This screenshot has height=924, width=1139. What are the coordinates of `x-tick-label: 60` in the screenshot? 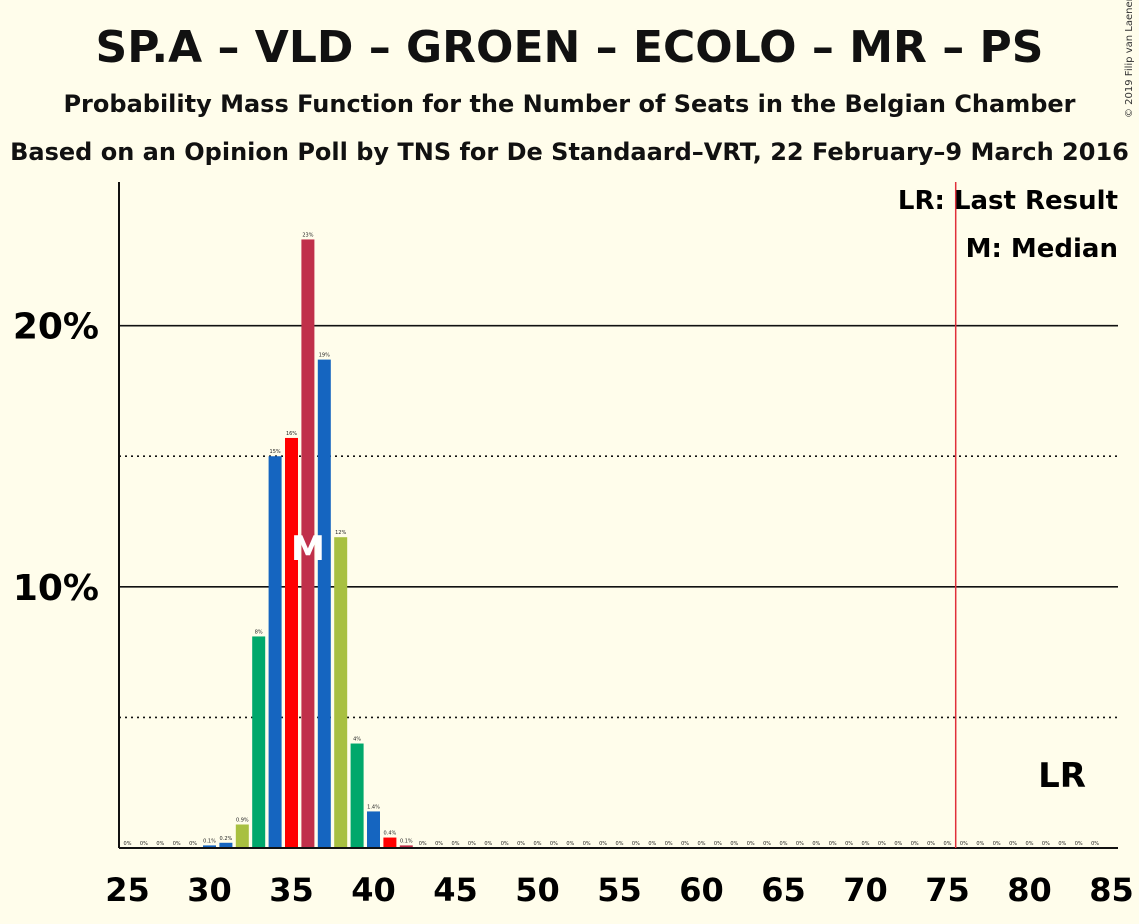 It's located at (701, 890).